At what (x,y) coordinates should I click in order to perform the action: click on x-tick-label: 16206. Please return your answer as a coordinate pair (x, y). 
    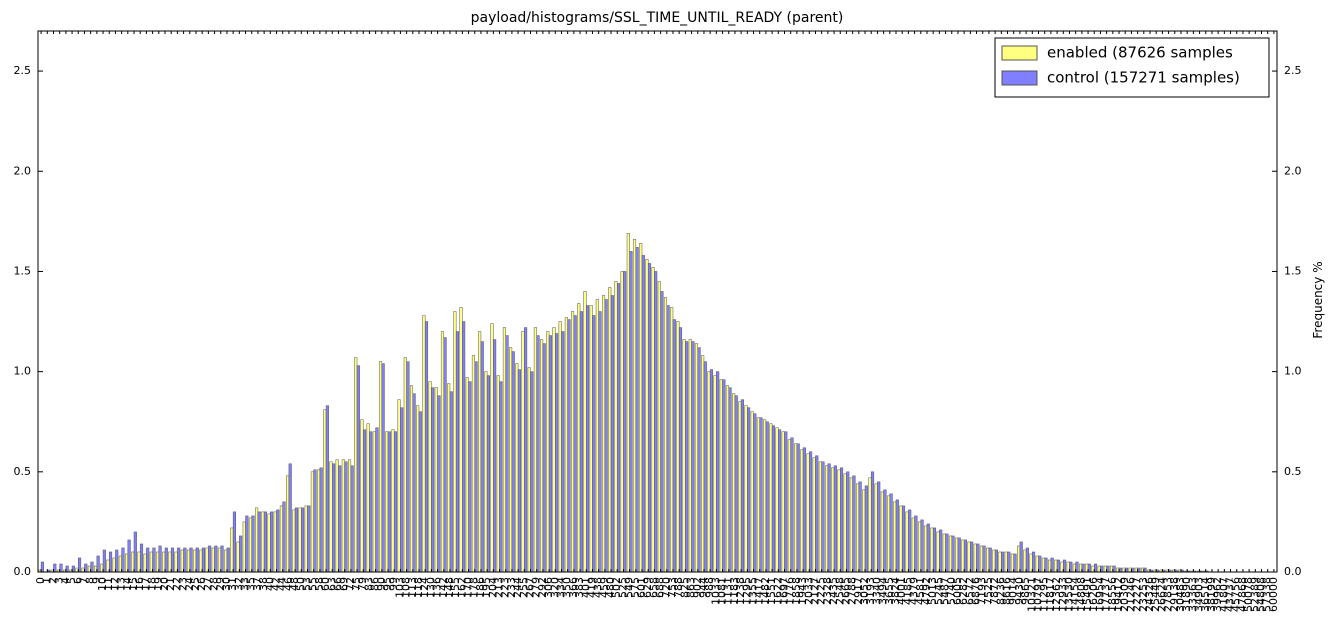
    Looking at the image, I should click on (1093, 594).